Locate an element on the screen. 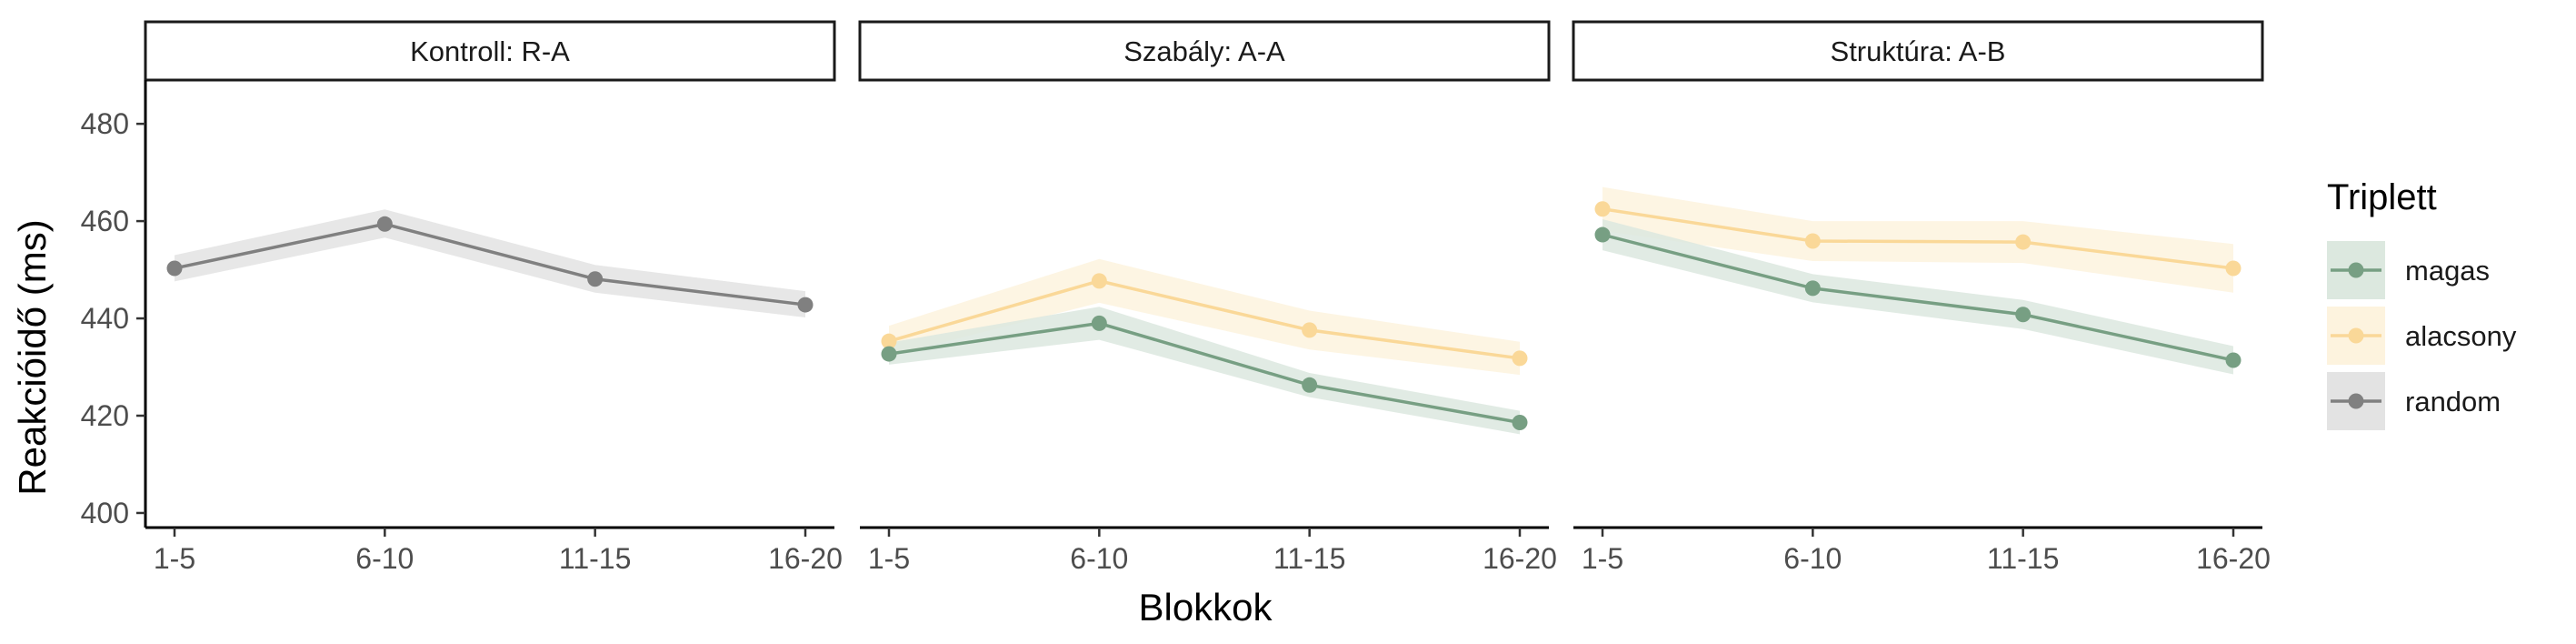 The image size is (2576, 644). y-tick-label: 400 is located at coordinates (105, 513).